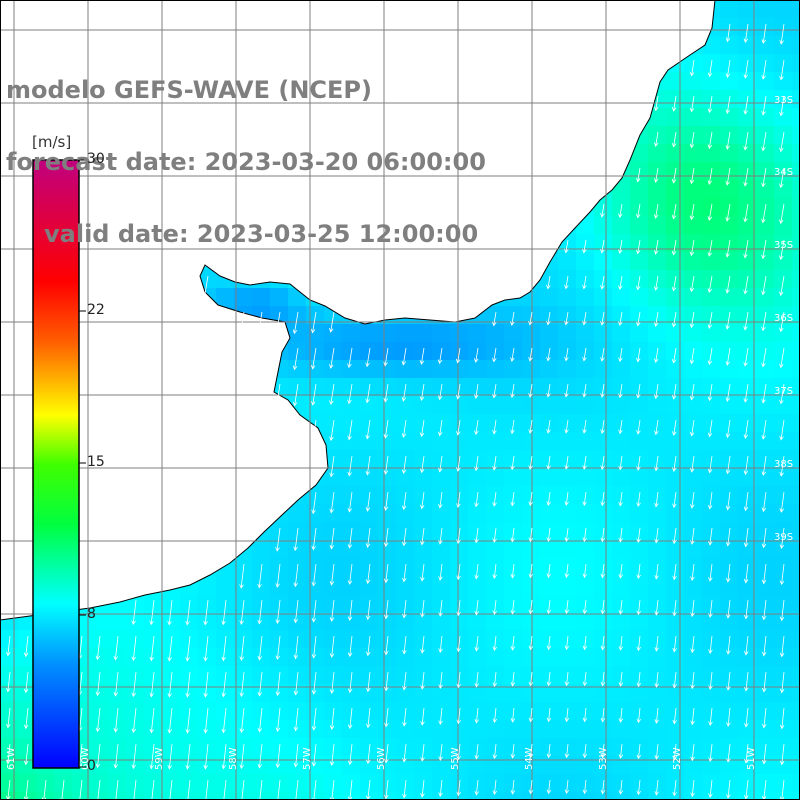 The width and height of the screenshot is (800, 800). What do you see at coordinates (783, 245) in the screenshot?
I see `lat-label: 35S` at bounding box center [783, 245].